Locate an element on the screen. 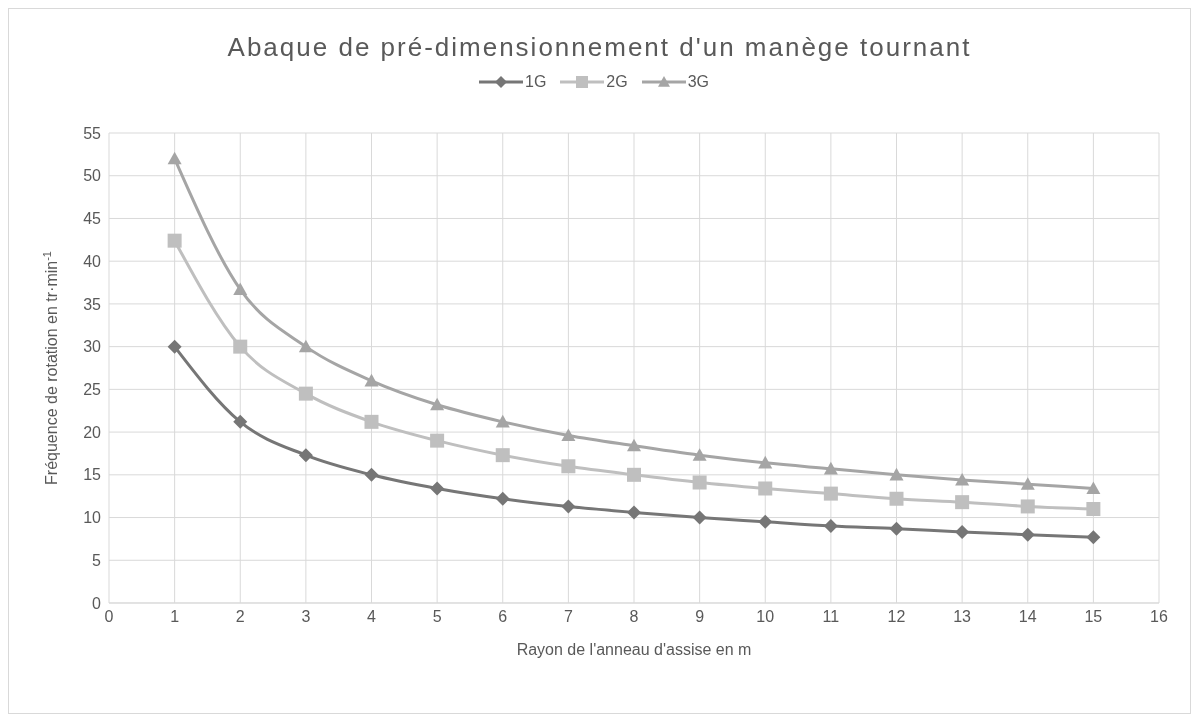 The height and width of the screenshot is (722, 1199). y-tick-label: 25 is located at coordinates (92, 390).